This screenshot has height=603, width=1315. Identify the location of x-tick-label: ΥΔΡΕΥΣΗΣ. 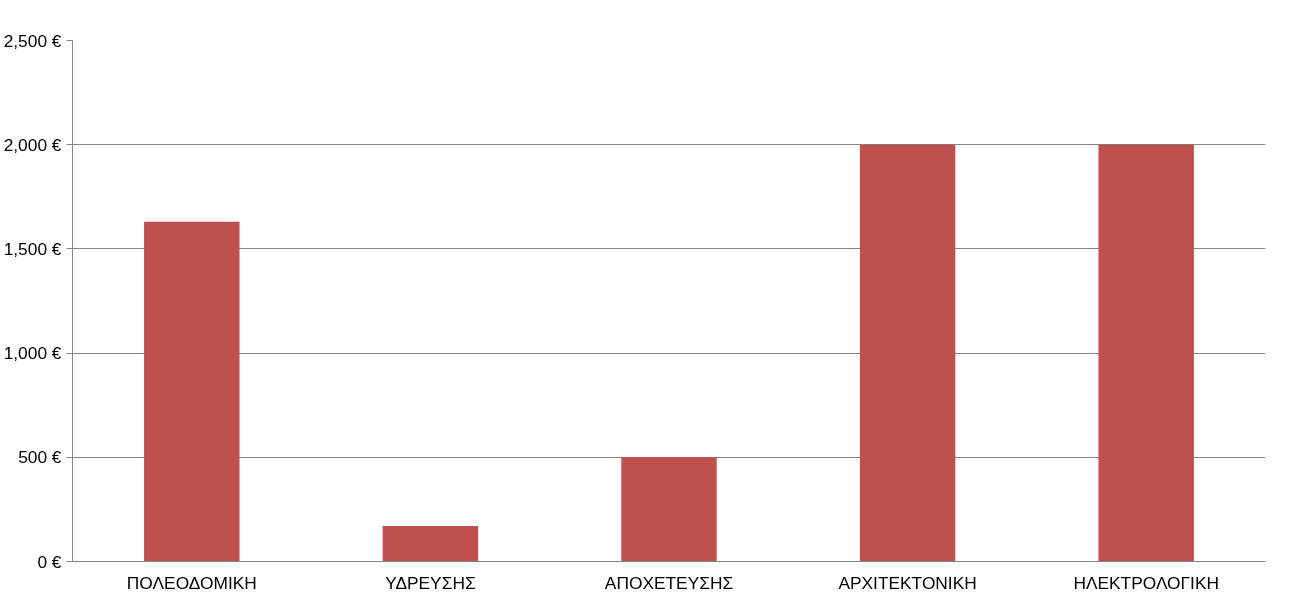
(430, 582).